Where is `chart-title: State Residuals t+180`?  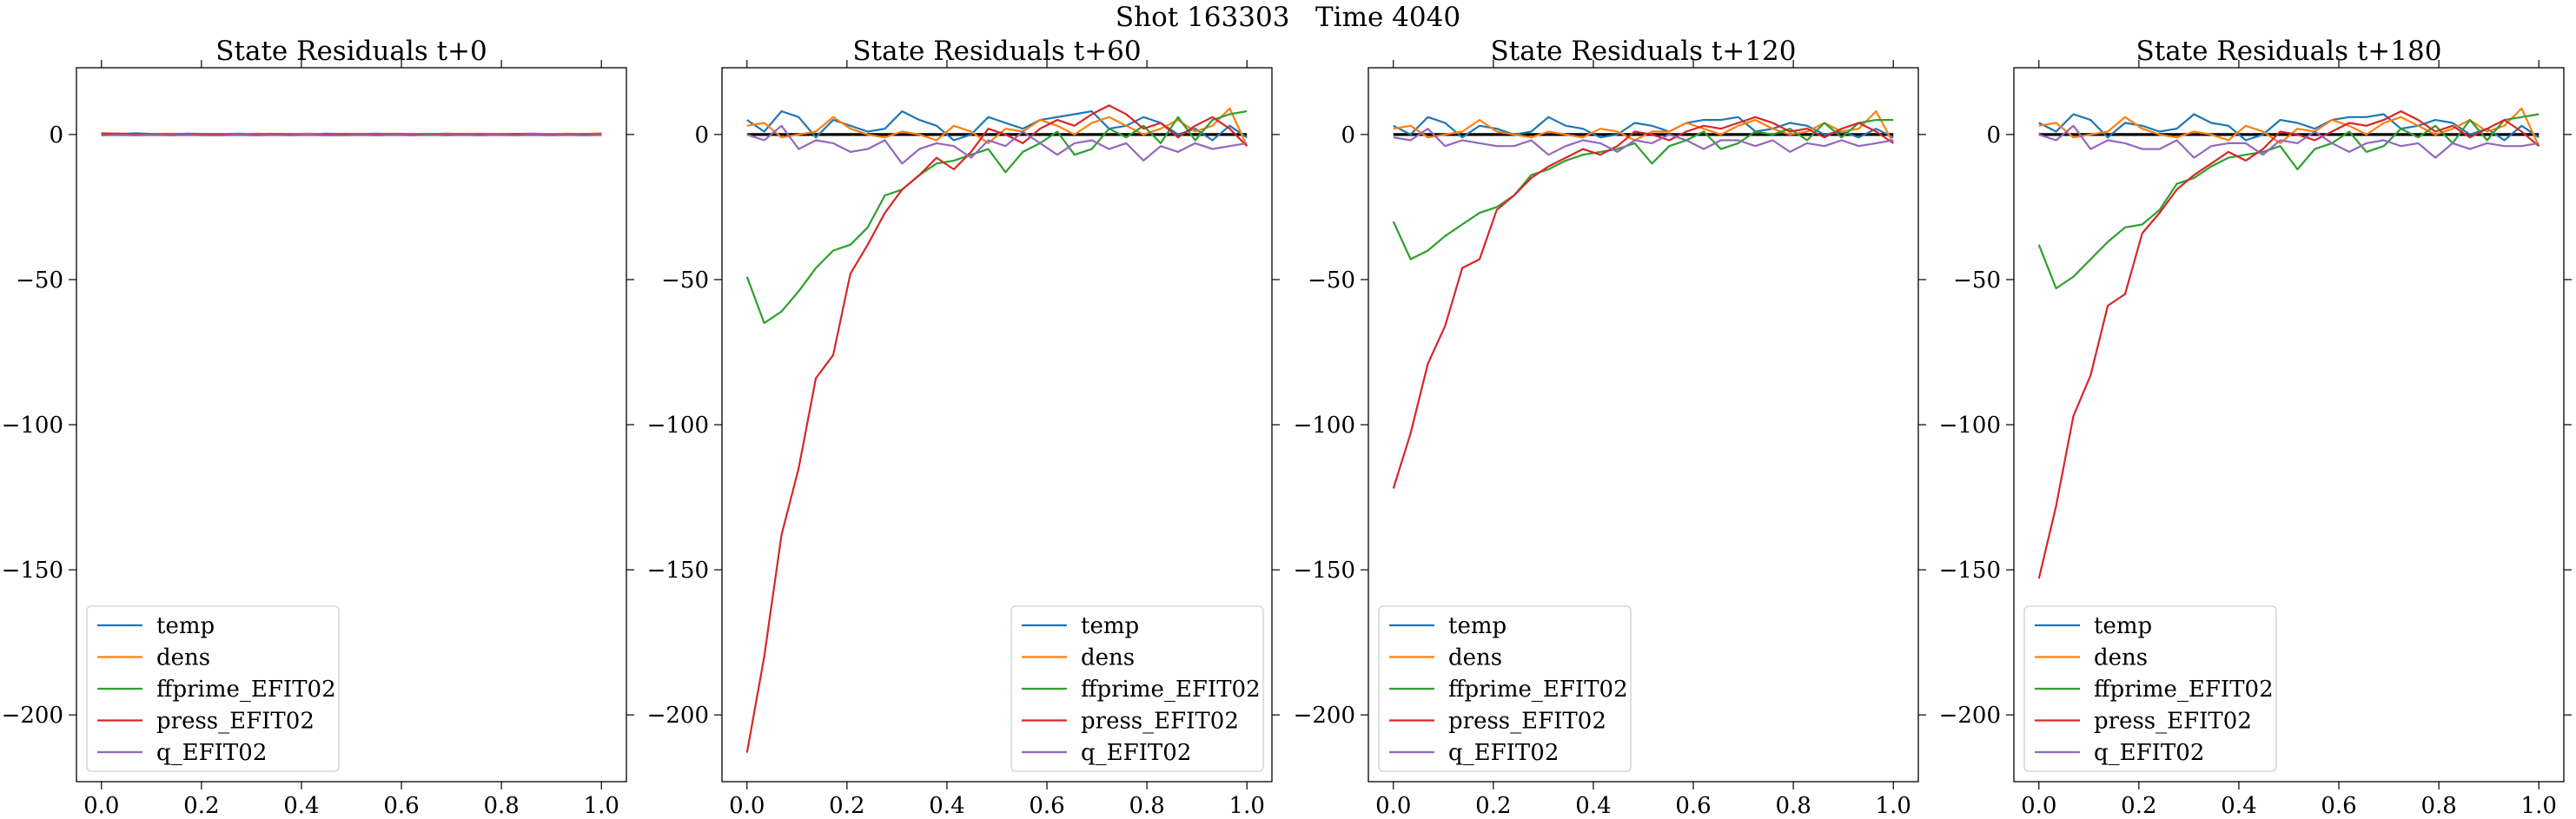 chart-title: State Residuals t+180 is located at coordinates (2289, 51).